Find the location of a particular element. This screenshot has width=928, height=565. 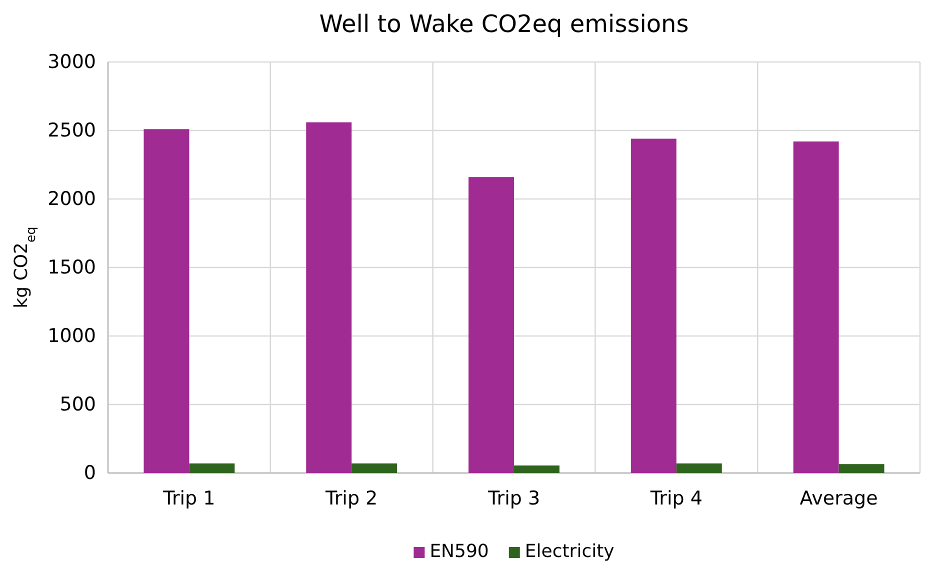

y-tick-label: 2000 is located at coordinates (72, 199).